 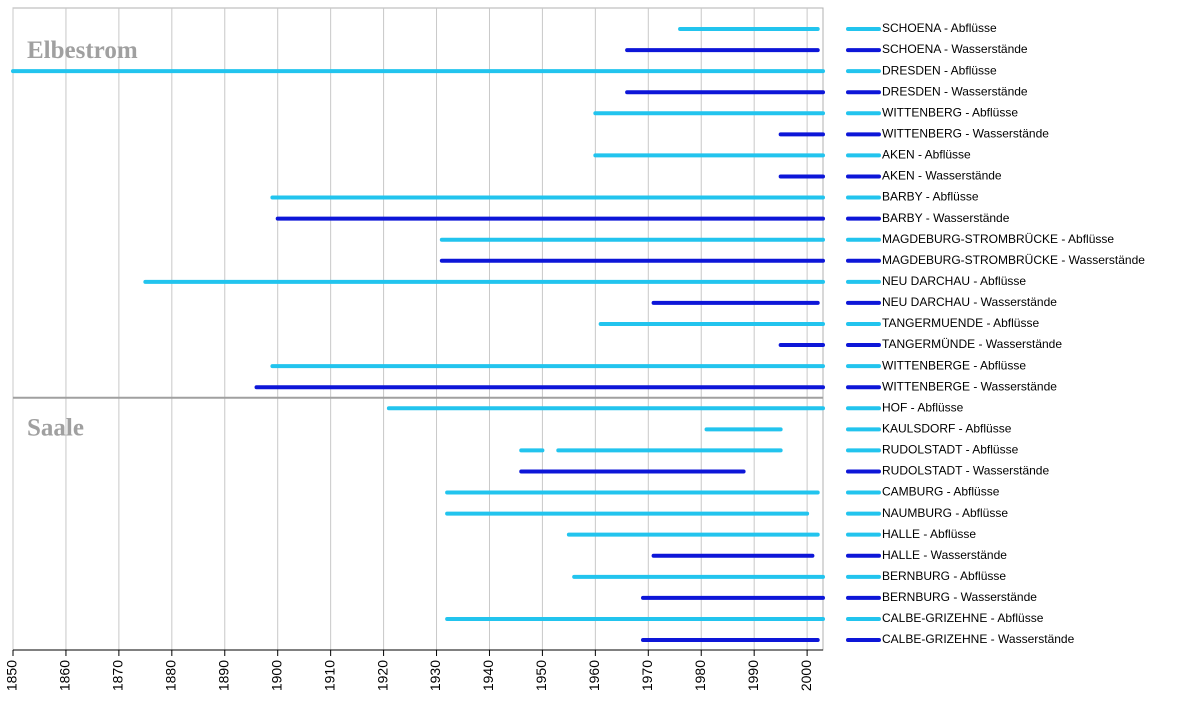 I want to click on legend-label: WITTENBERGE - Abflüsse, so click(x=954, y=365).